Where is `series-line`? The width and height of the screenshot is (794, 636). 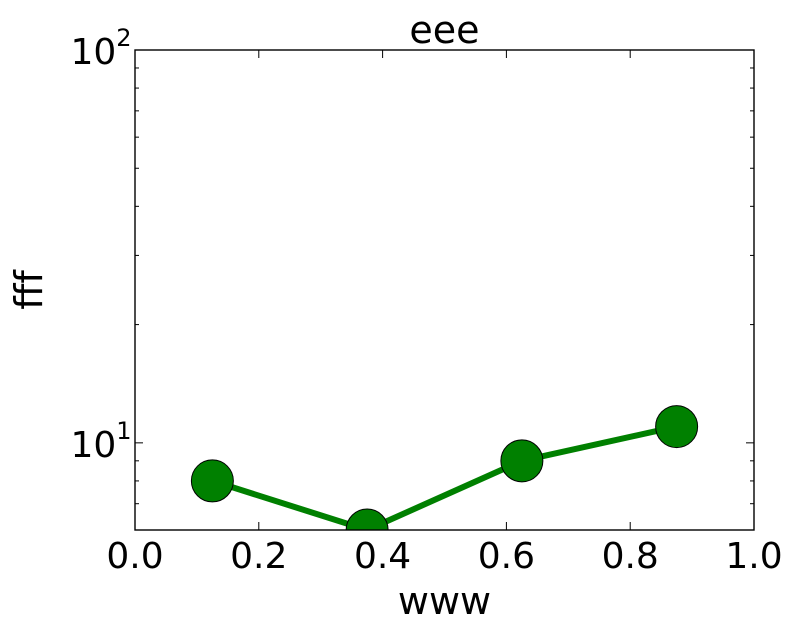
series-line is located at coordinates (444, 476).